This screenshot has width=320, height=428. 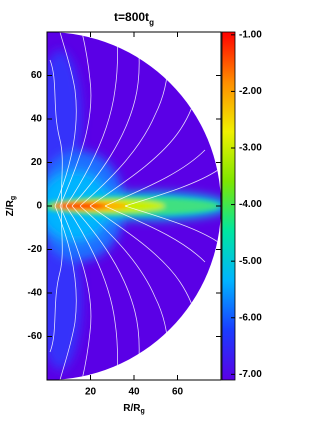 I want to click on y-tick-label: -40, so click(x=35, y=293).